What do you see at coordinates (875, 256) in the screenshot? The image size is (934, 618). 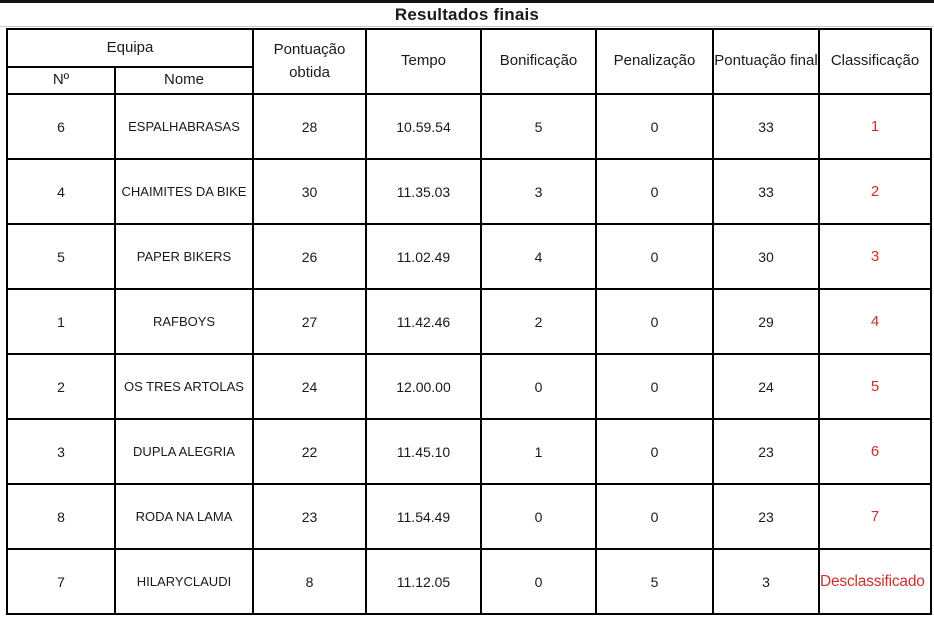 I see `cell-classification: 3` at bounding box center [875, 256].